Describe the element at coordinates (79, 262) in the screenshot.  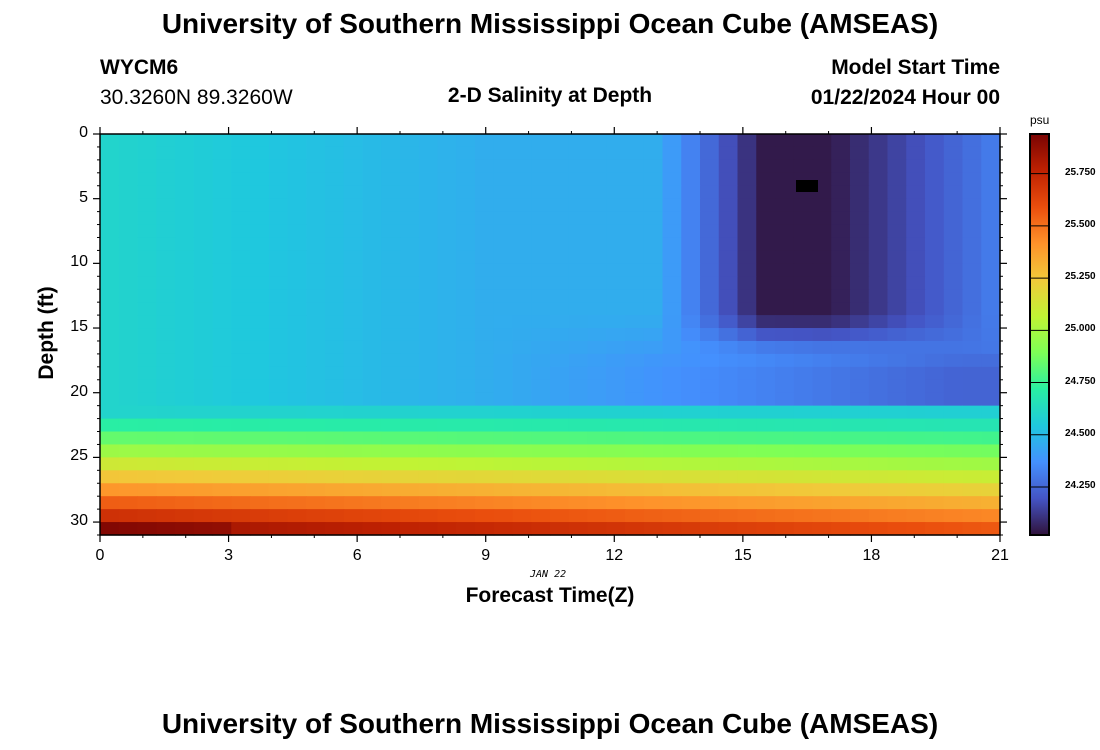
I see `y-tick-label: 10` at that location.